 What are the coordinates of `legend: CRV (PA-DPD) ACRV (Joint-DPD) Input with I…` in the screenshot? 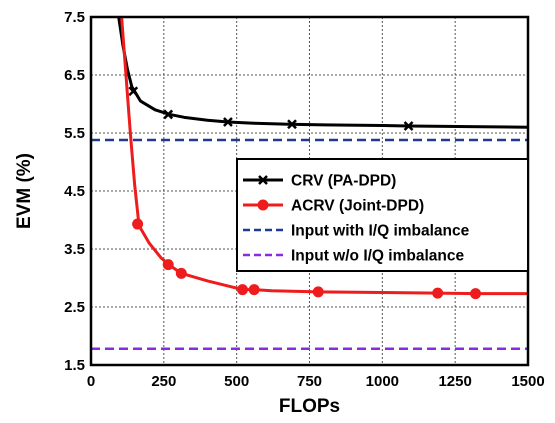 It's located at (382, 215).